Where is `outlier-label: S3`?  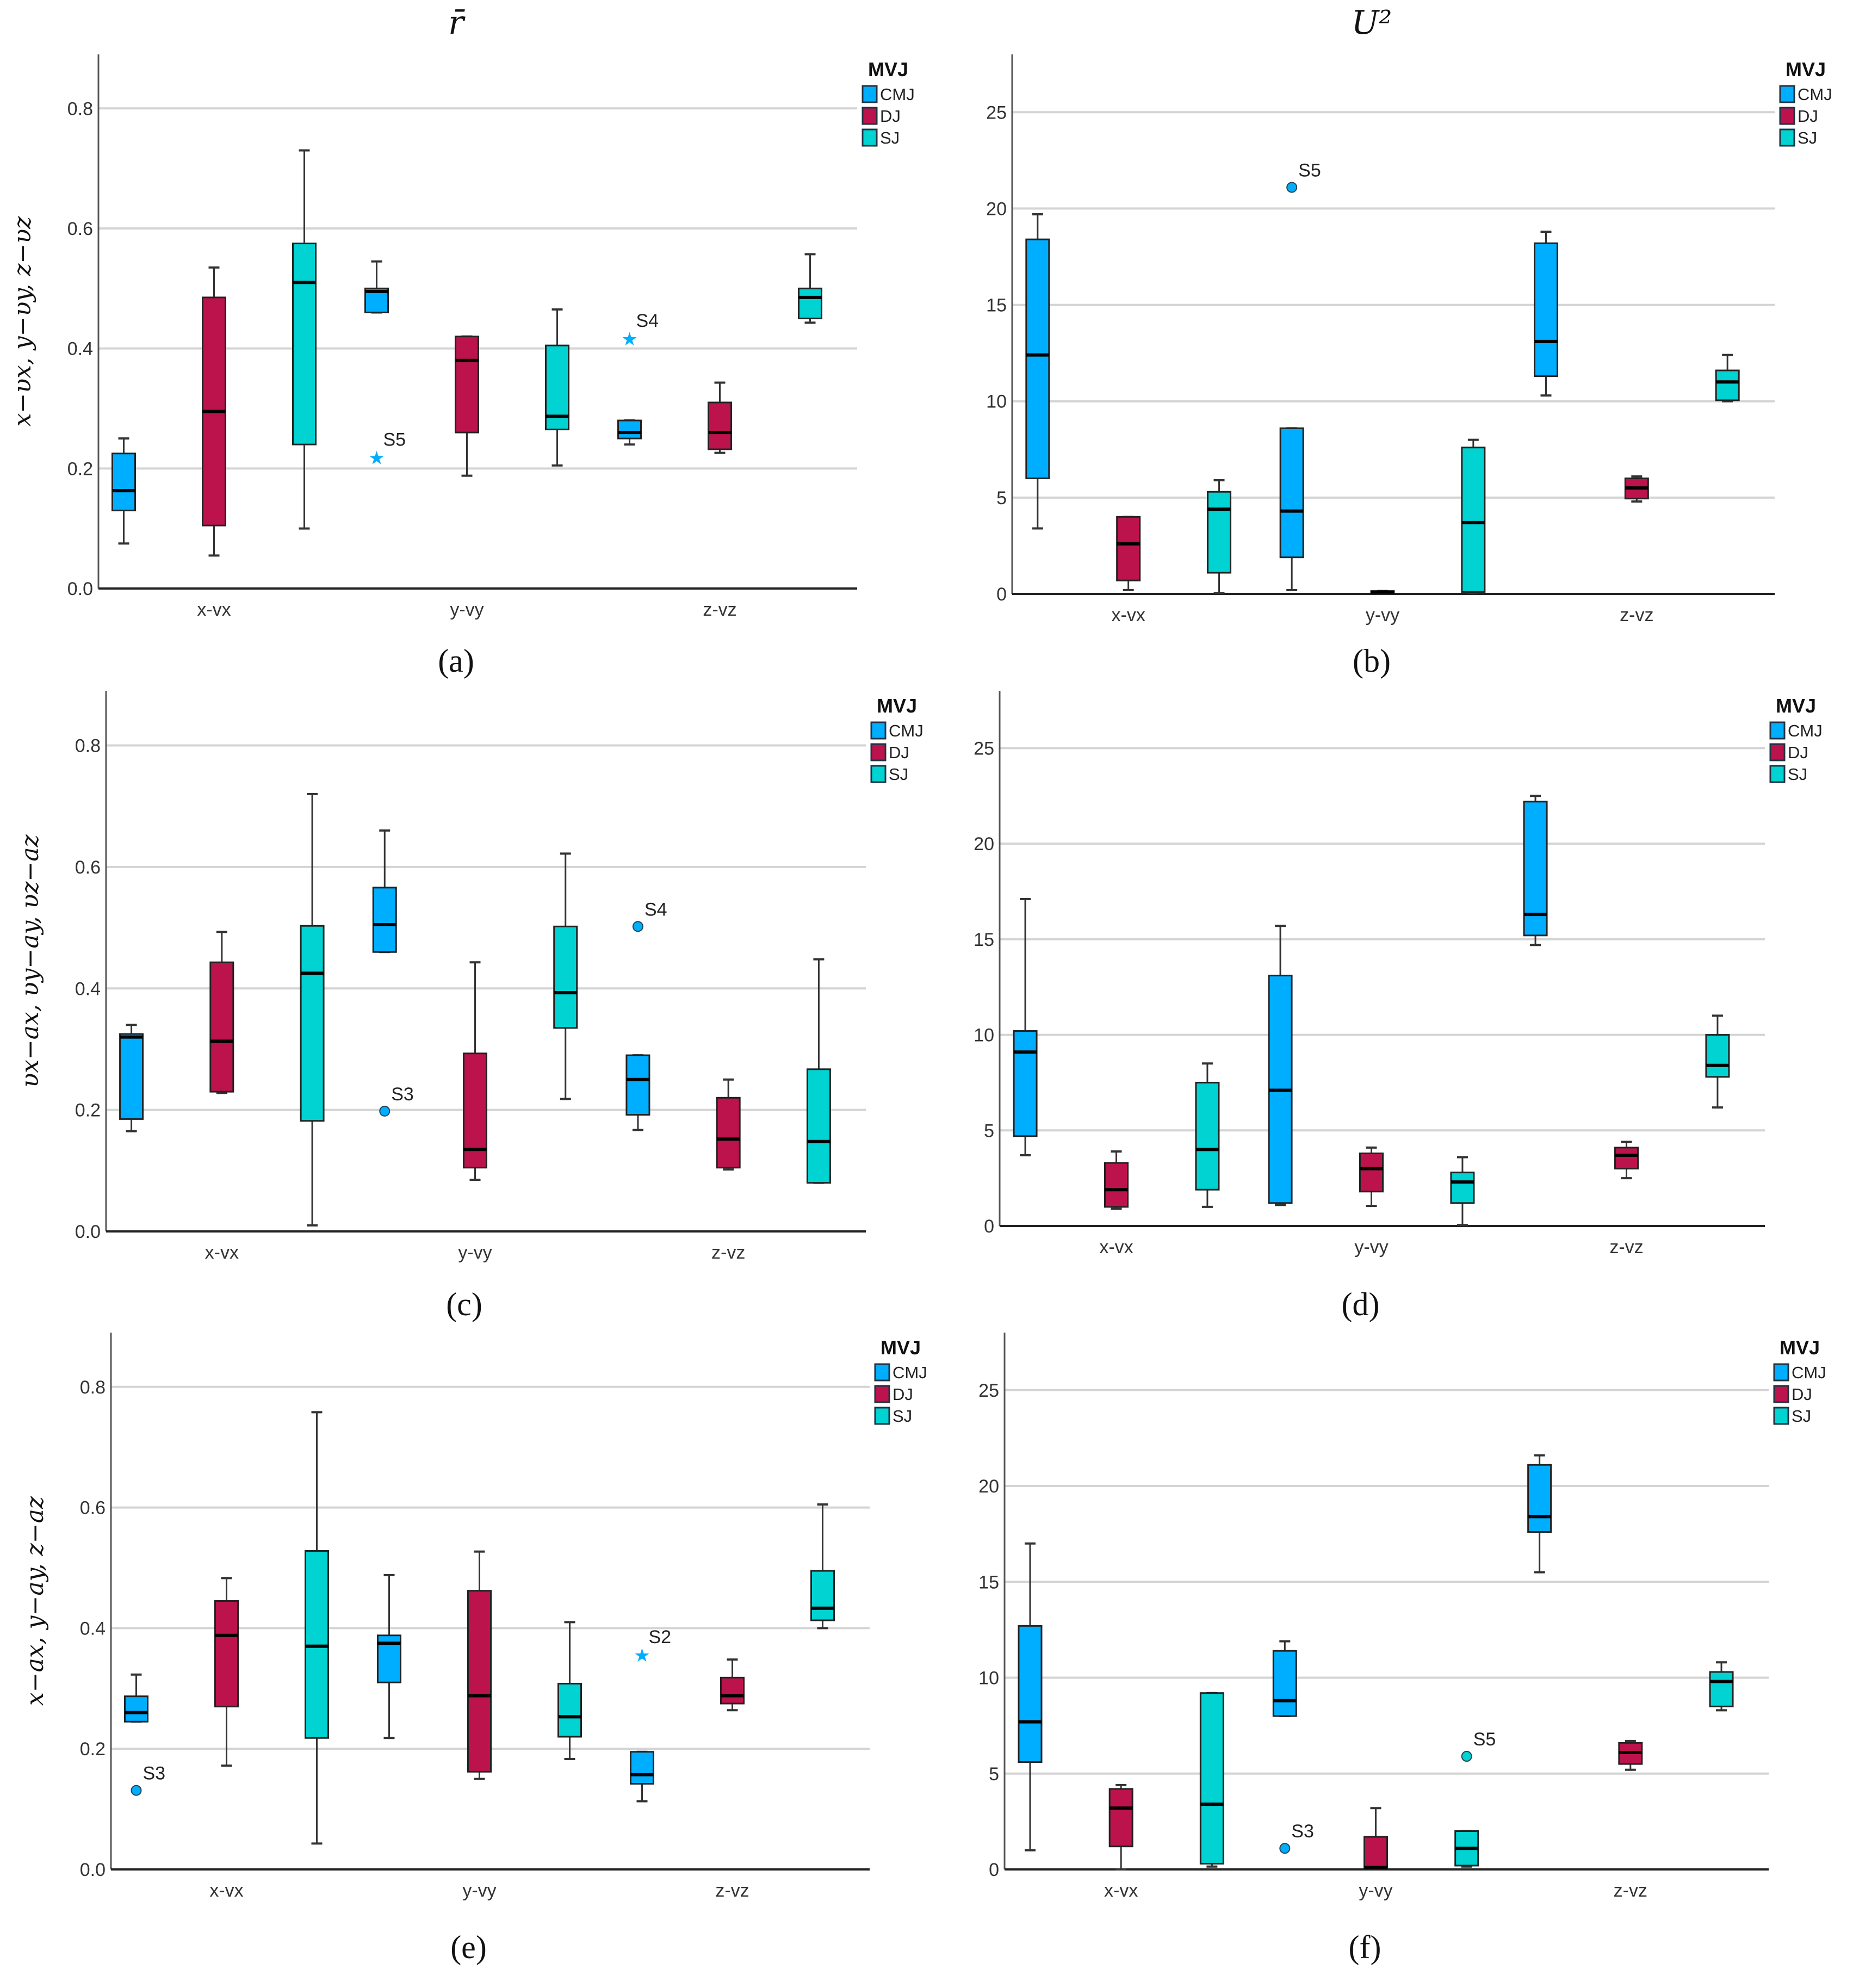 outlier-label: S3 is located at coordinates (153, 1773).